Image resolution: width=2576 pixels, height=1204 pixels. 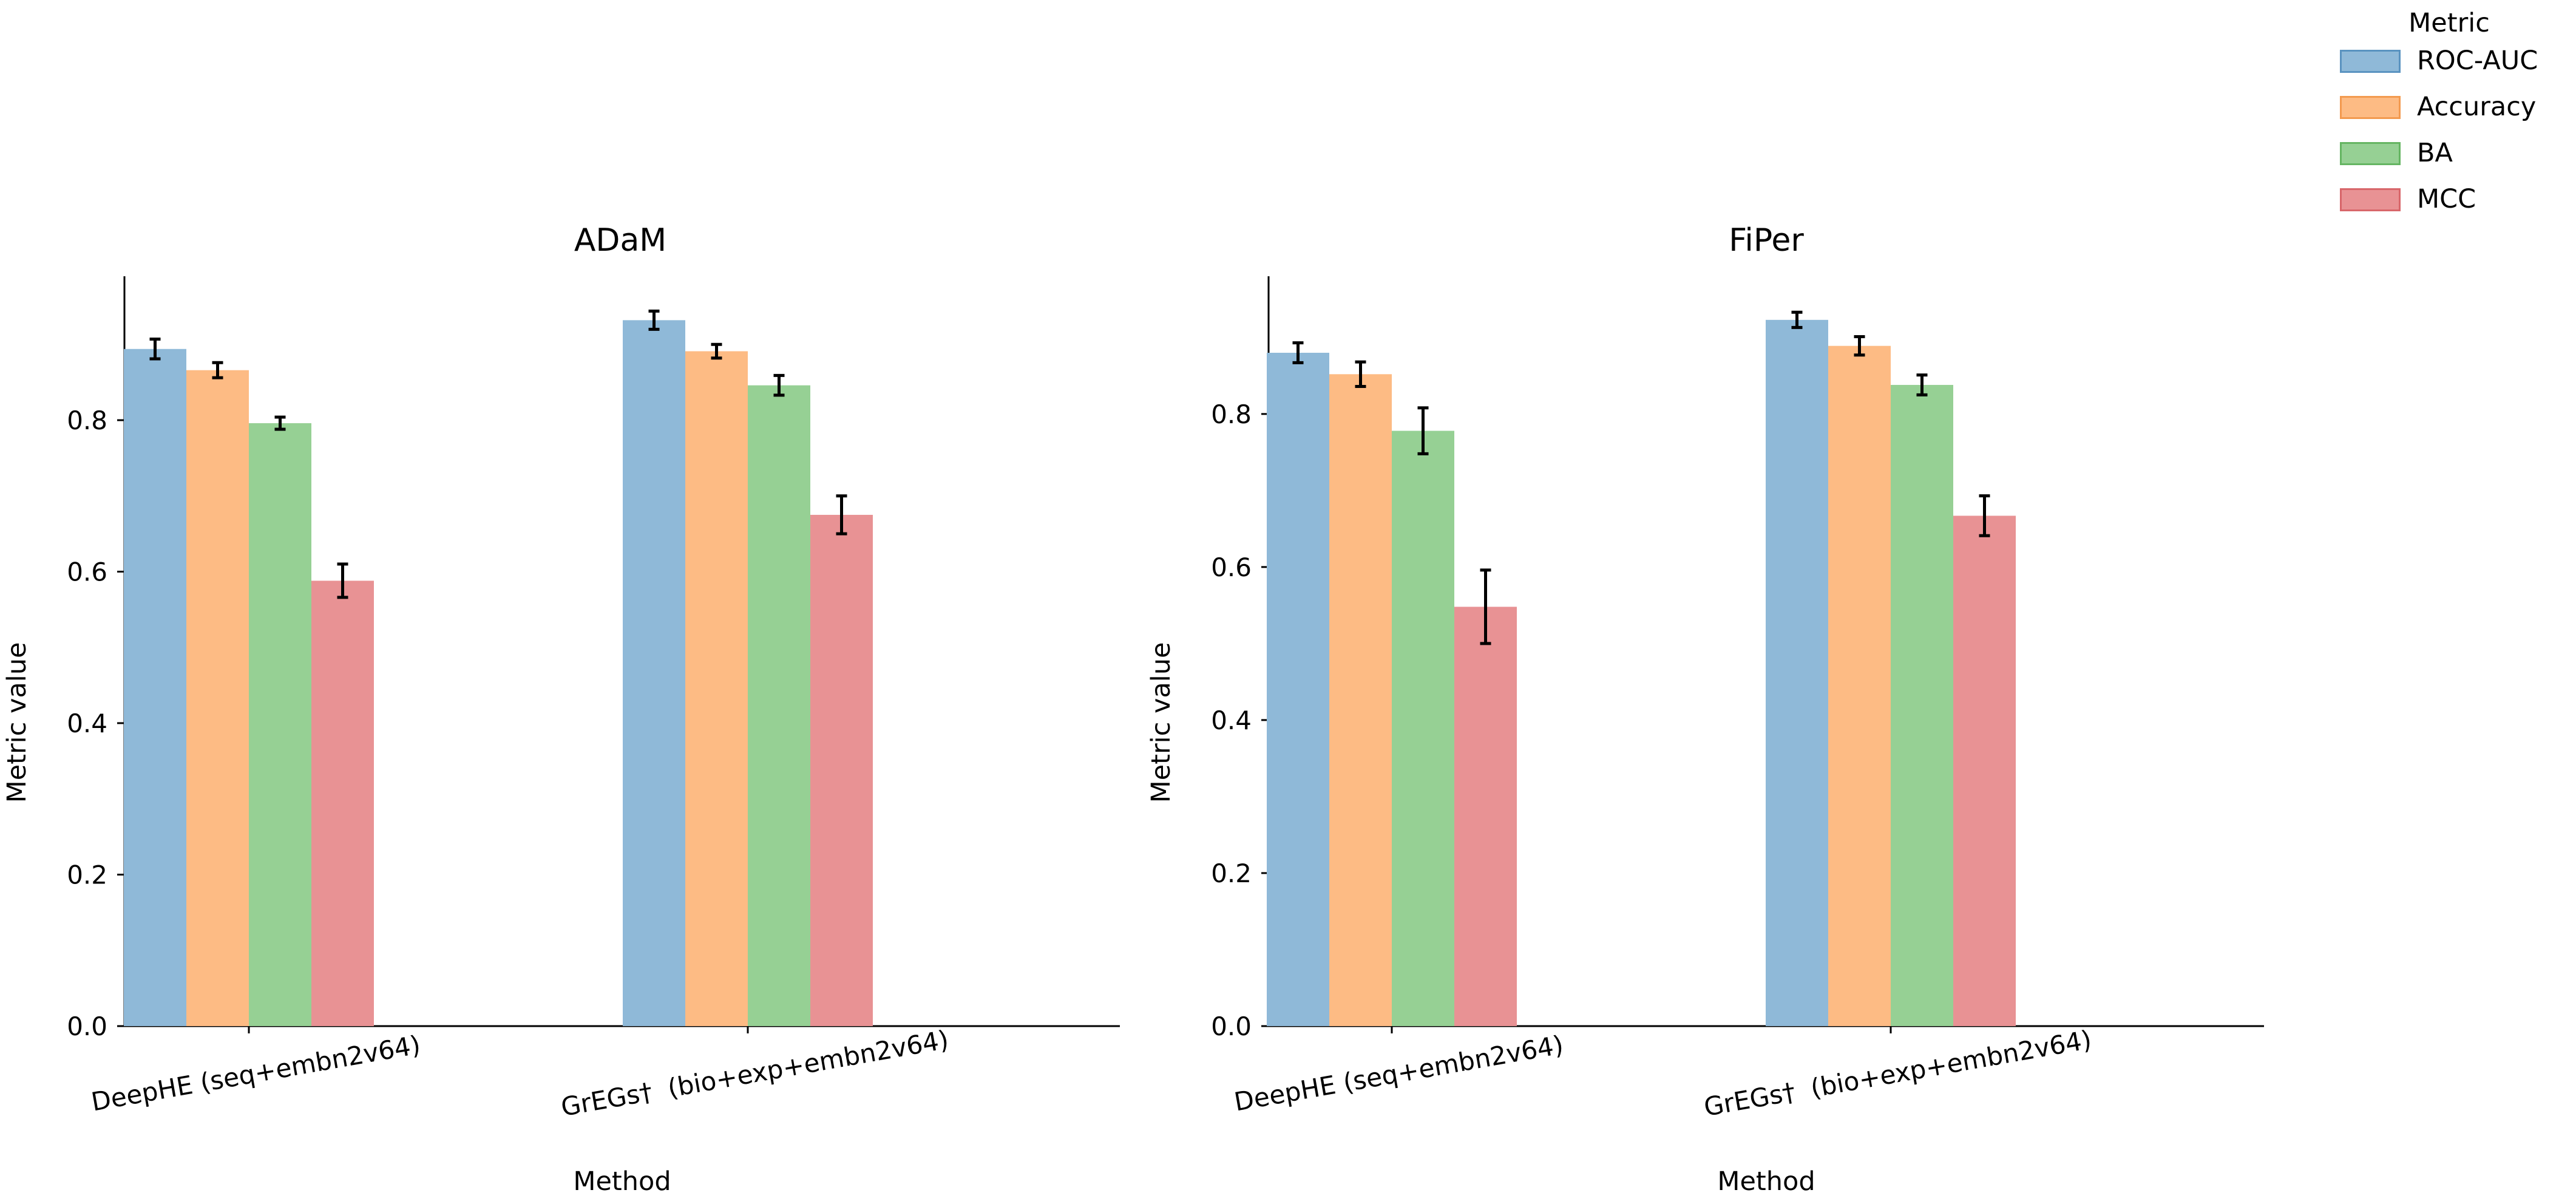 I want to click on legend-label-mcc: MCC, so click(x=2446, y=199).